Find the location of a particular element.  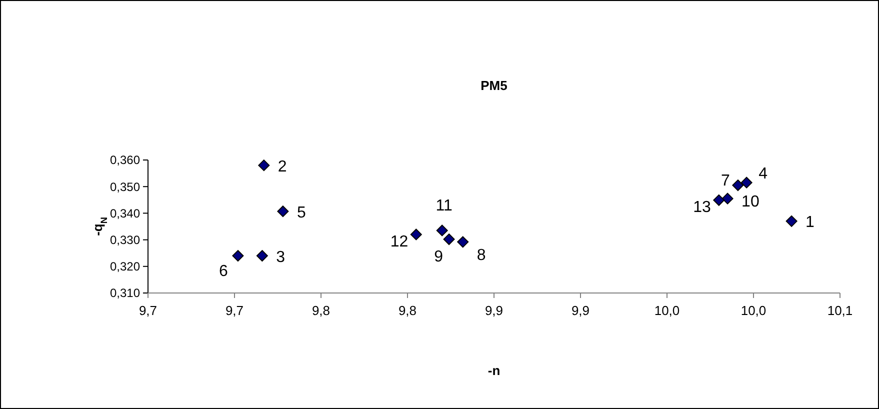

y-tick-label: 0,340 is located at coordinates (125, 213).